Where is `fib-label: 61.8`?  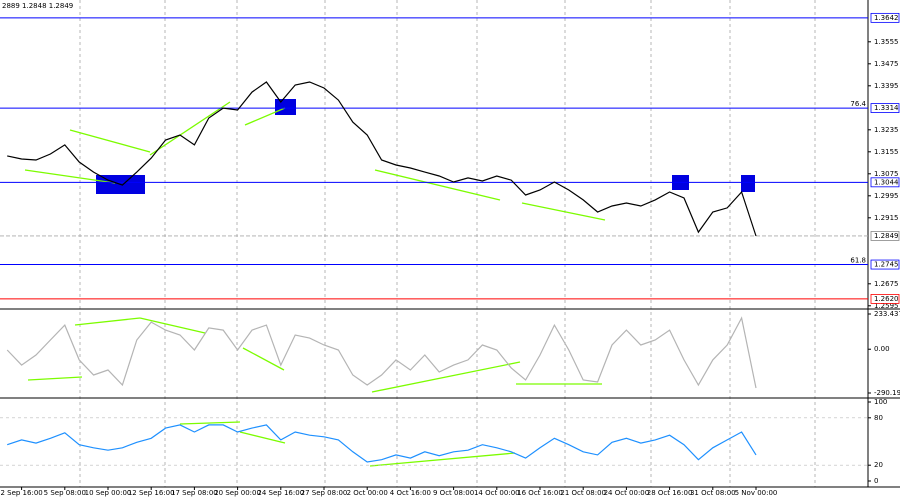
fib-label: 61.8 is located at coordinates (858, 261).